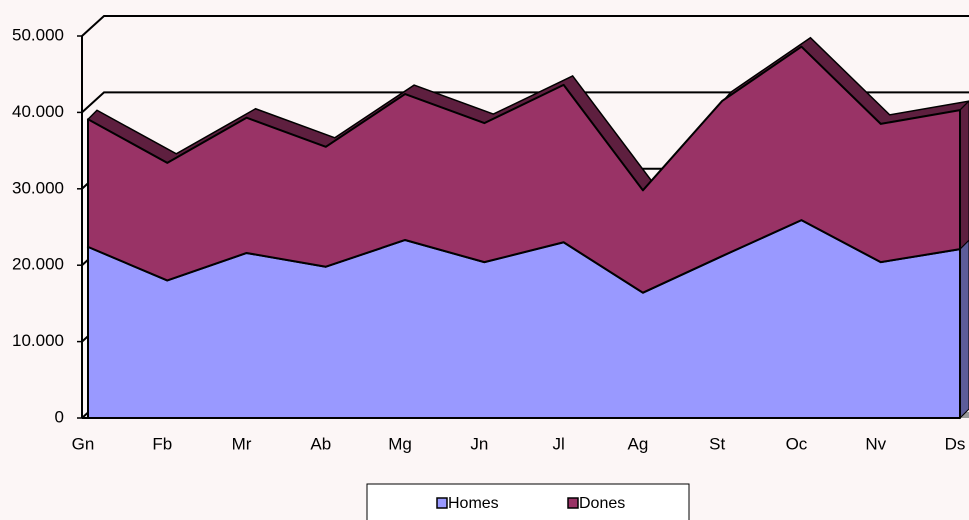  Describe the element at coordinates (558, 443) in the screenshot. I see `x-tick-label: Jl` at that location.